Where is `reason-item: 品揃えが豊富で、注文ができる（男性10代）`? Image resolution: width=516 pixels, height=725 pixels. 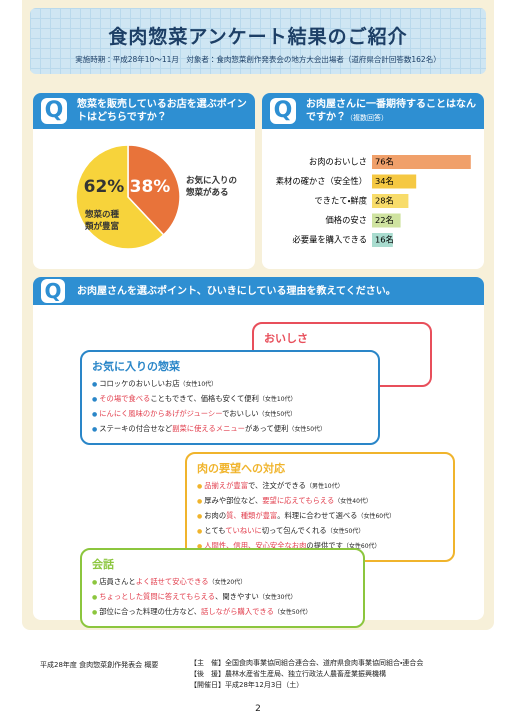 reason-item: 品揃えが豊富で、注文ができる（男性10代） is located at coordinates (320, 486).